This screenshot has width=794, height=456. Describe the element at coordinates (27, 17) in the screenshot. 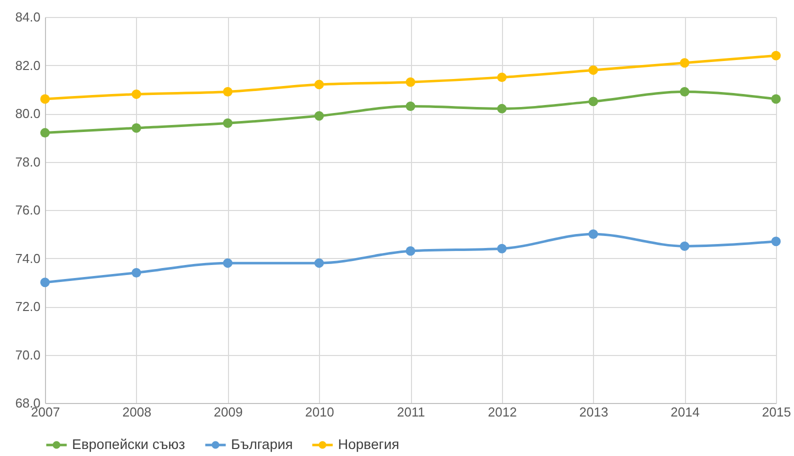

I see `y-tick-label: 84.0` at that location.